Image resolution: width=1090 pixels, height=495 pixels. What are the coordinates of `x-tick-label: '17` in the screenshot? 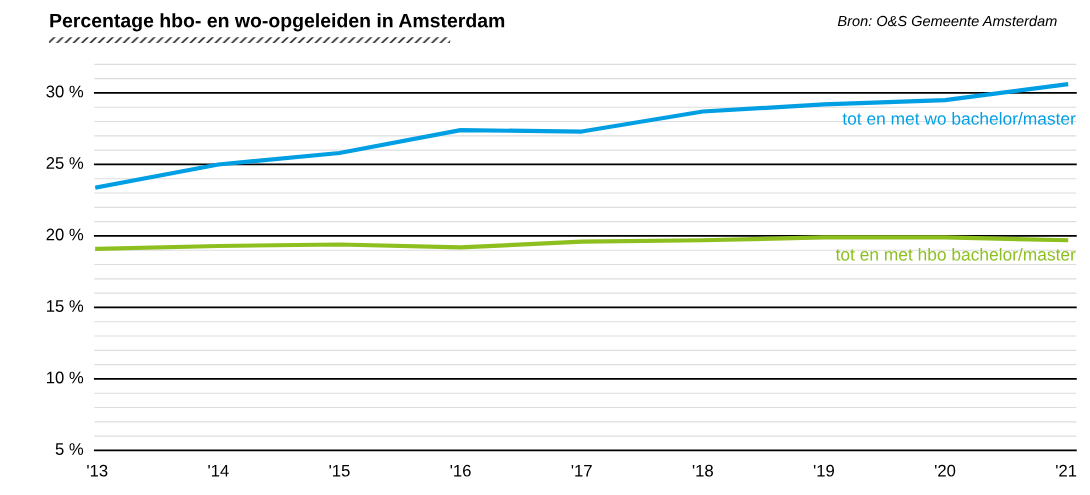 It's located at (581, 470).